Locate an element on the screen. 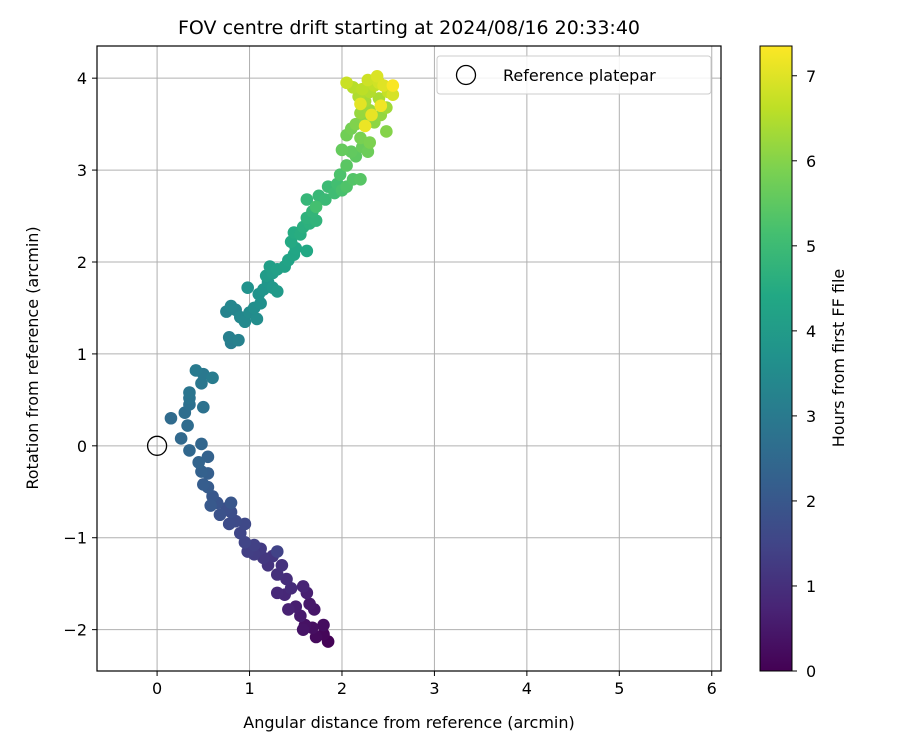 This screenshot has height=750, width=900. y-tick-label: 4 is located at coordinates (82, 78).